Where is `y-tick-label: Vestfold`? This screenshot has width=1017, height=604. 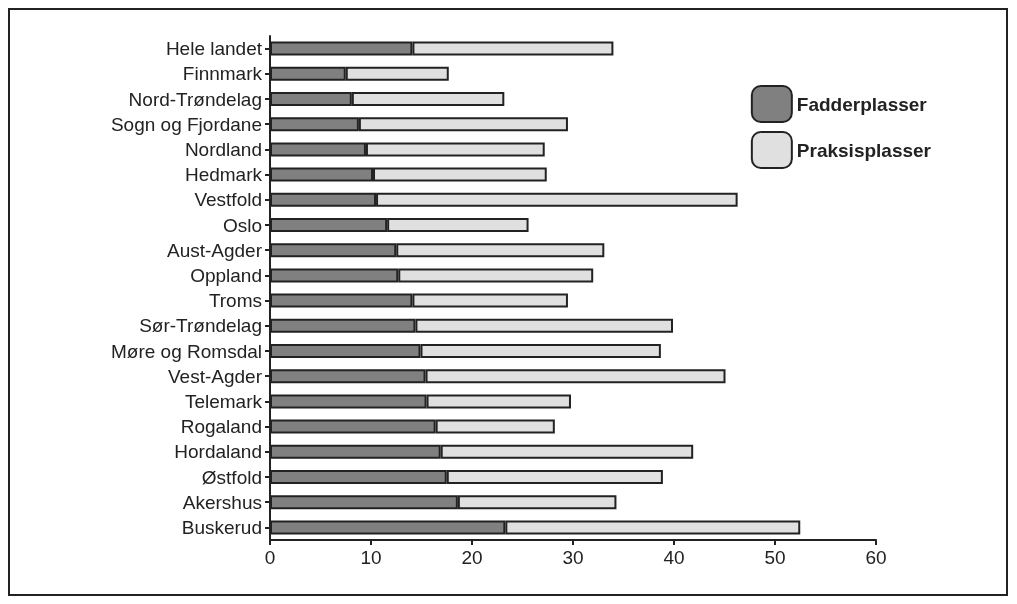
y-tick-label: Vestfold is located at coordinates (228, 200).